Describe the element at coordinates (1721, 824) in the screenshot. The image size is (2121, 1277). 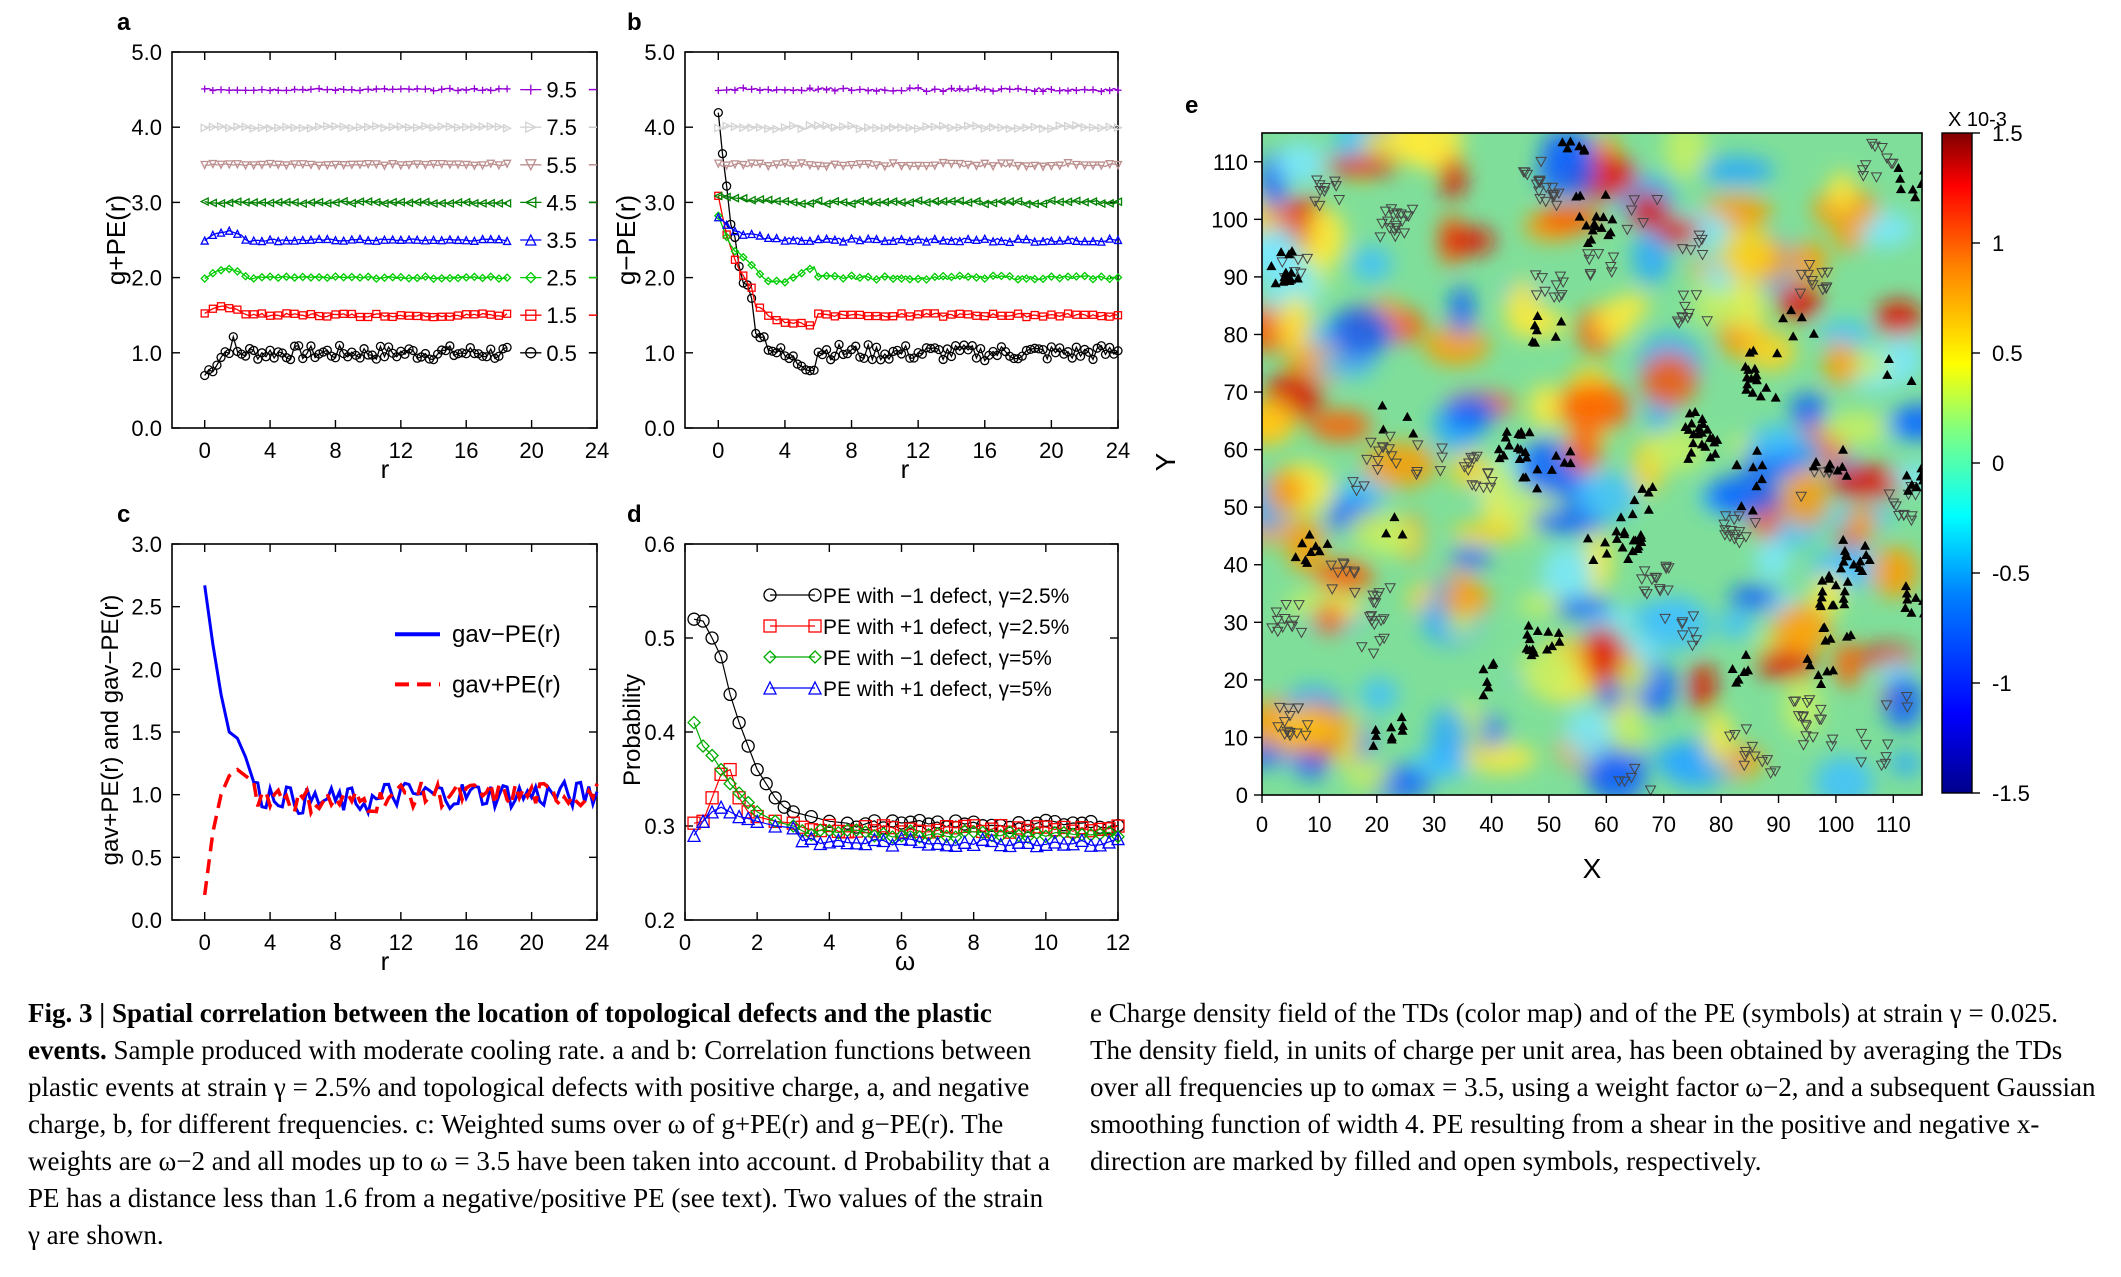
I see `x-tick-label: 80` at that location.